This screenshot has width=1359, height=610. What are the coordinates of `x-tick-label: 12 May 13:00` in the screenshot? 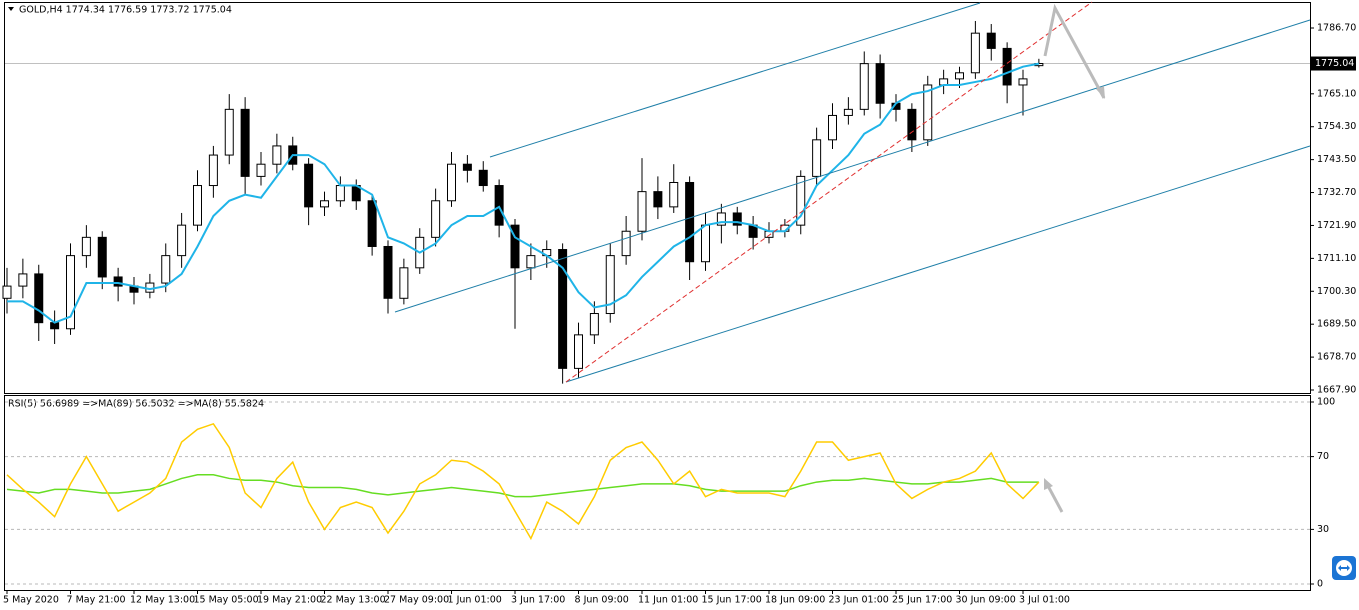 It's located at (162, 600).